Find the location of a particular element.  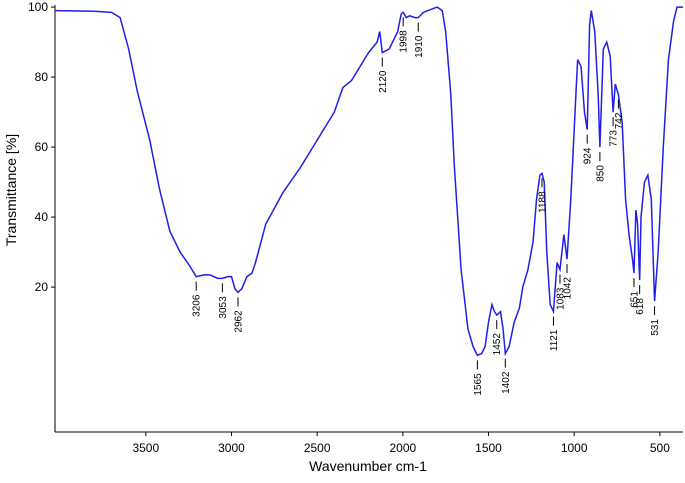

peak-label: 531 is located at coordinates (655, 327).